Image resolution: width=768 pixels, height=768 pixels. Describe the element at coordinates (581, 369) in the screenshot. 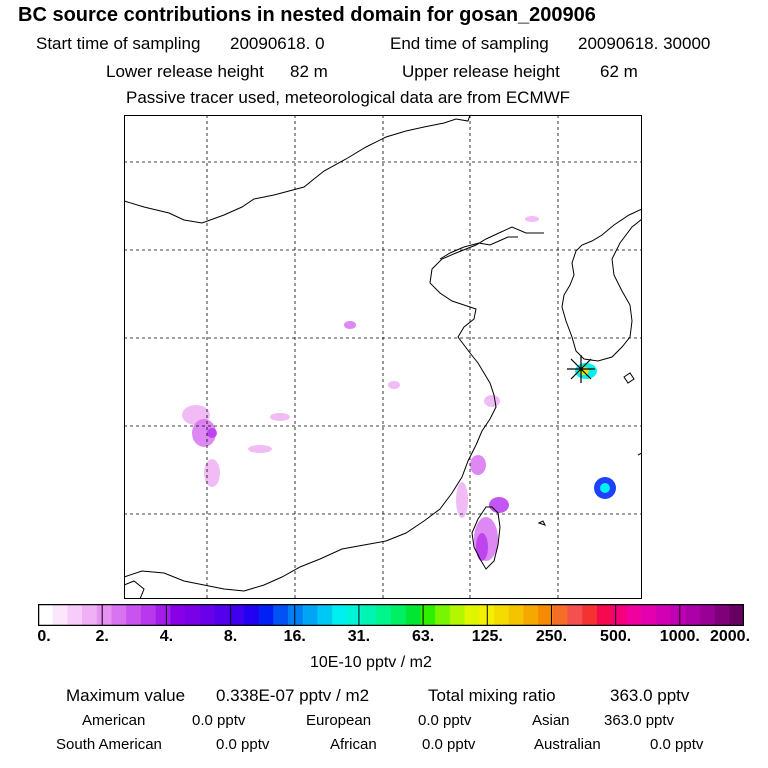

I see `receptor-asterisk-icon` at that location.